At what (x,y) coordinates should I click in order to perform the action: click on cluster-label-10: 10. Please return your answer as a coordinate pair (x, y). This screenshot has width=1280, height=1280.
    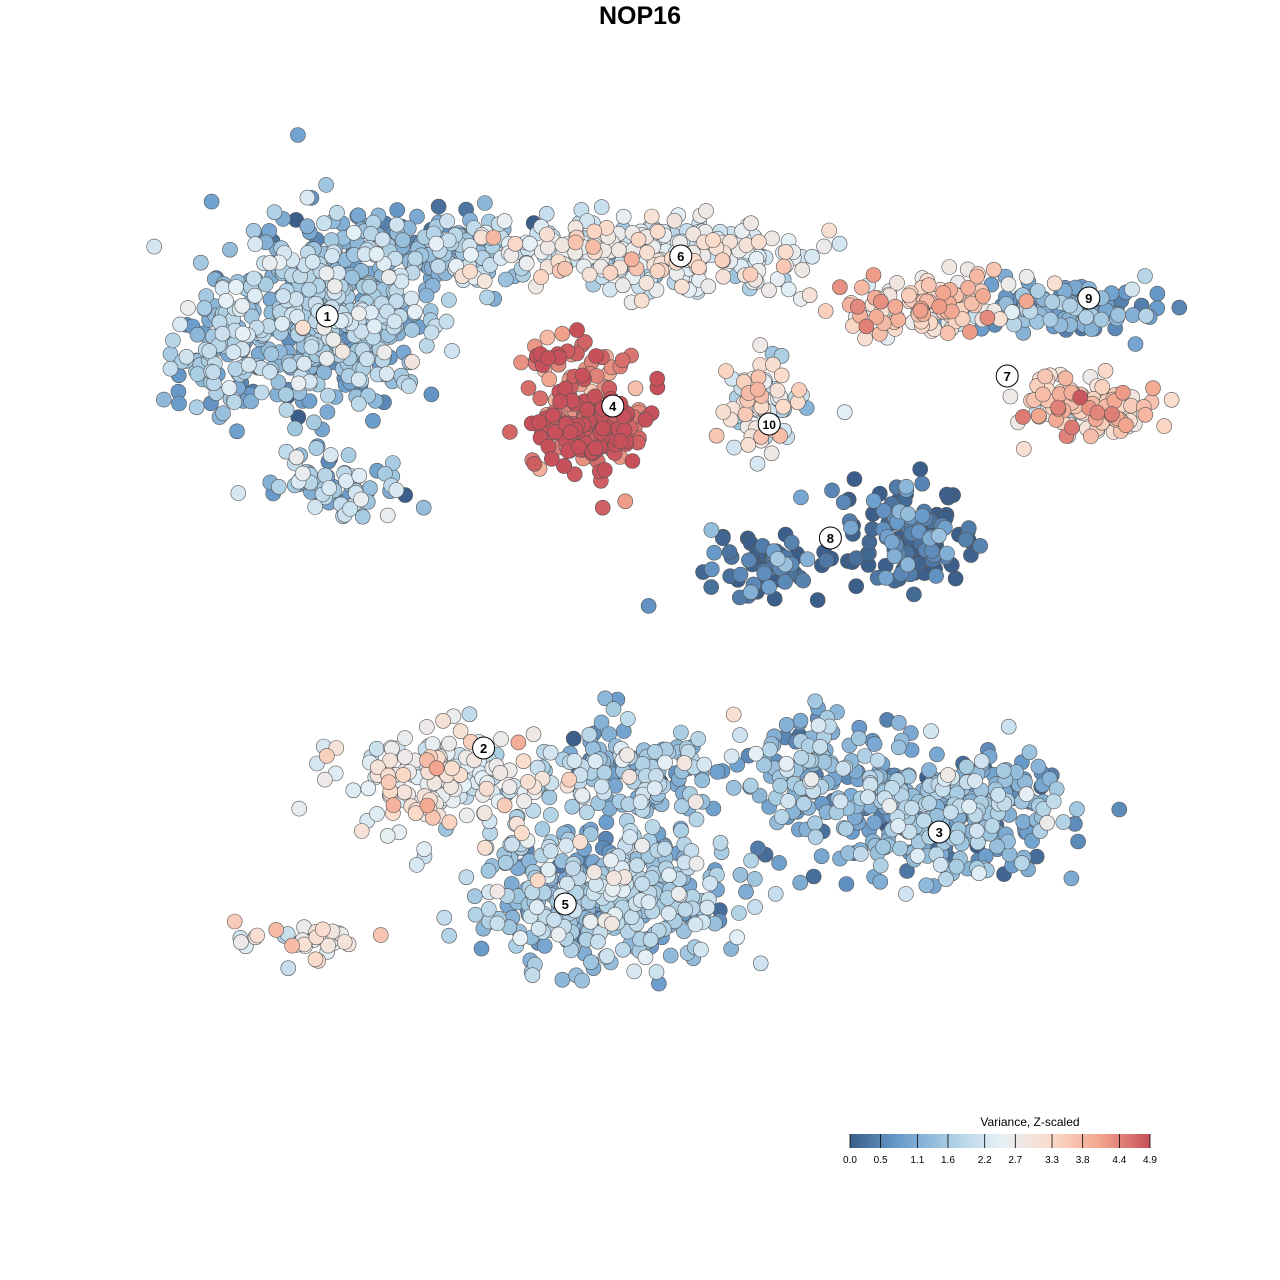
    Looking at the image, I should click on (769, 424).